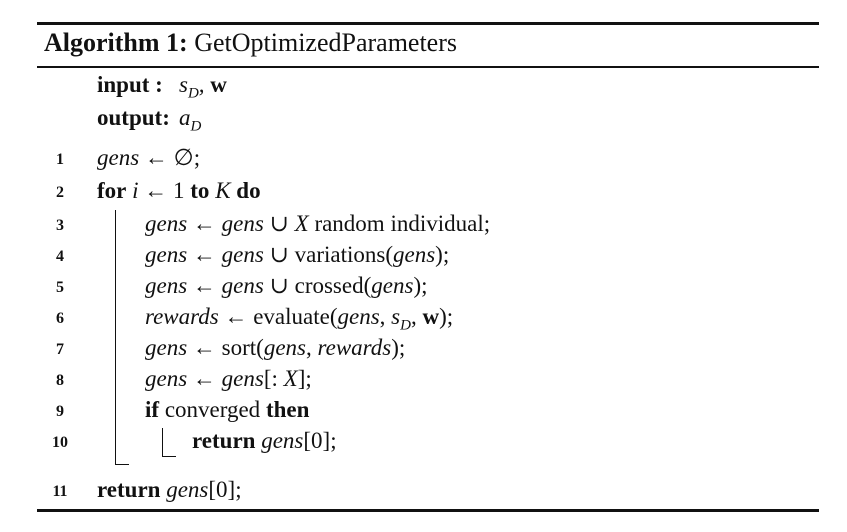 The height and width of the screenshot is (532, 847). Describe the element at coordinates (203, 87) in the screenshot. I see `input-value: sD, w` at that location.